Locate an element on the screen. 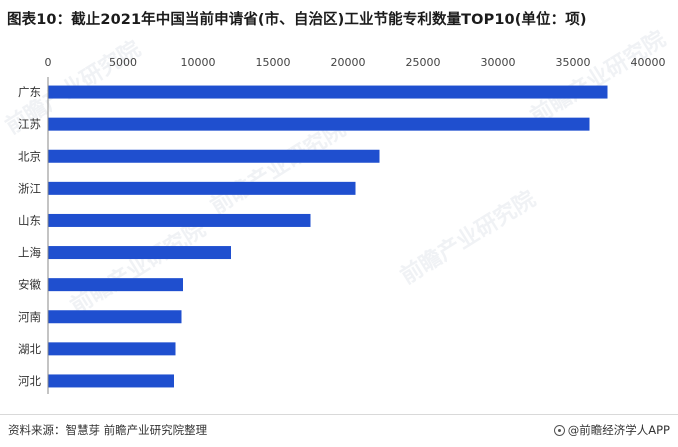 The image size is (678, 447). category-label: 安徽 is located at coordinates (29, 285).